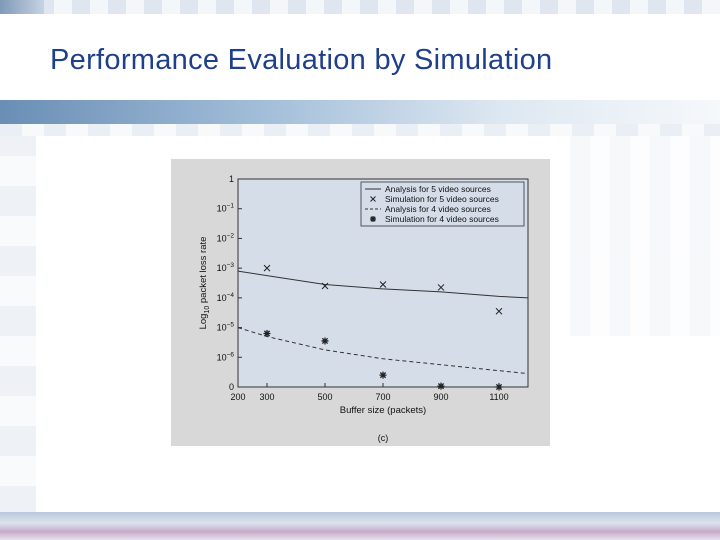 This screenshot has width=720, height=540. Describe the element at coordinates (383, 360) in the screenshot. I see `series-marker-star` at that location.